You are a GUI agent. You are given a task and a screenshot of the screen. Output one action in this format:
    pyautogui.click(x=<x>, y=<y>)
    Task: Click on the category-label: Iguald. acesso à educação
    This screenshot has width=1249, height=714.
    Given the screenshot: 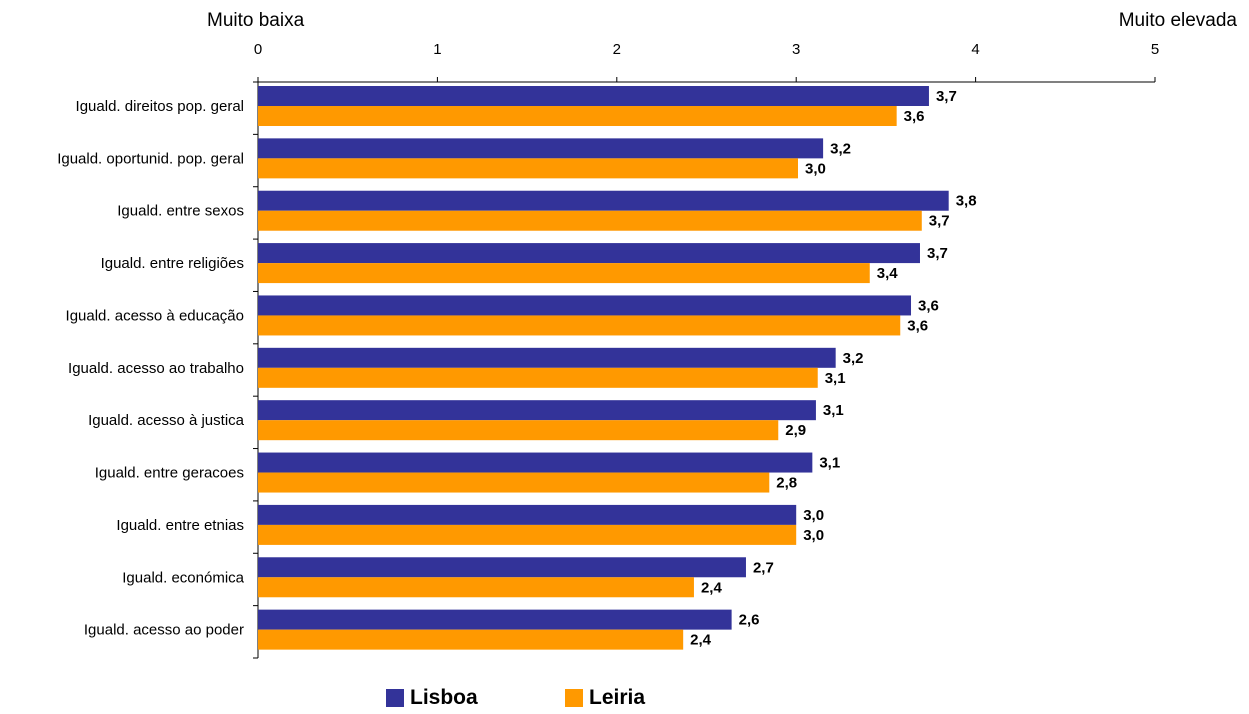 What is the action you would take?
    pyautogui.click(x=155, y=315)
    